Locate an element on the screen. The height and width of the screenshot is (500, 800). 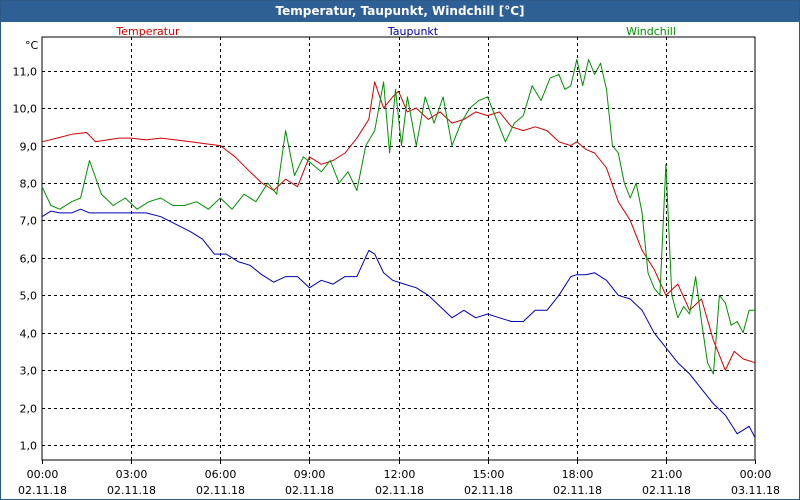
x-tick-time: 15:00 is located at coordinates (489, 474).